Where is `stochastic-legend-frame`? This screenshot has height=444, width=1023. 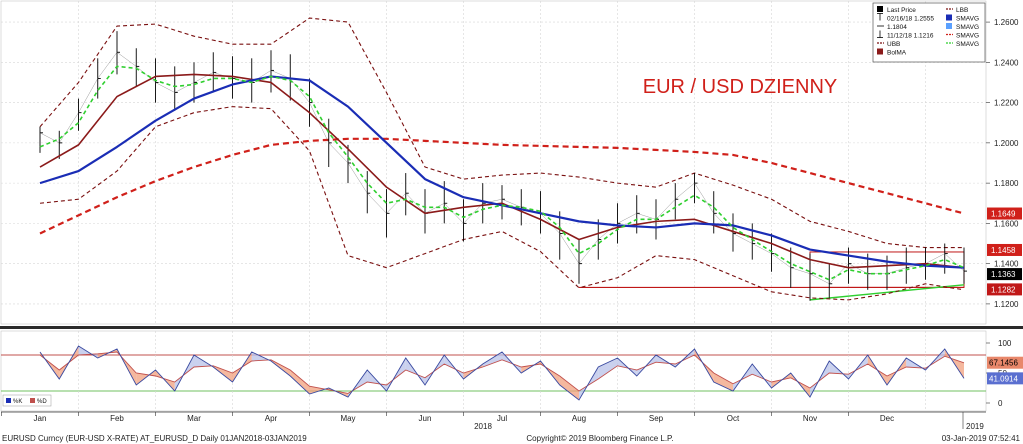
stochastic-legend-frame is located at coordinates (27, 400).